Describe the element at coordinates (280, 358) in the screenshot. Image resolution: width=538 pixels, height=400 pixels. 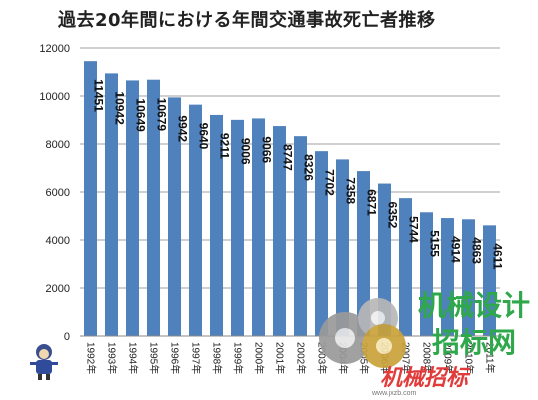
I see `x-tick-label: 2001年` at that location.